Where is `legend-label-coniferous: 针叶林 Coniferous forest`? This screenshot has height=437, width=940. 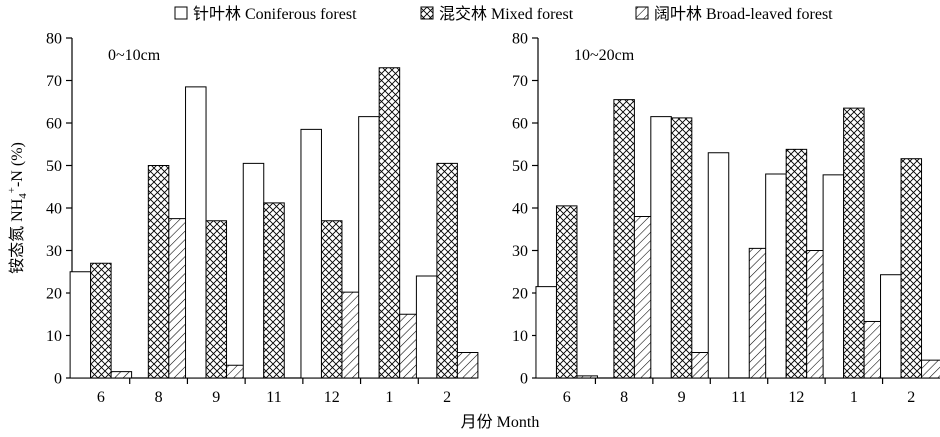
legend-label-coniferous: 针叶林 Coniferous forest is located at coordinates (275, 14).